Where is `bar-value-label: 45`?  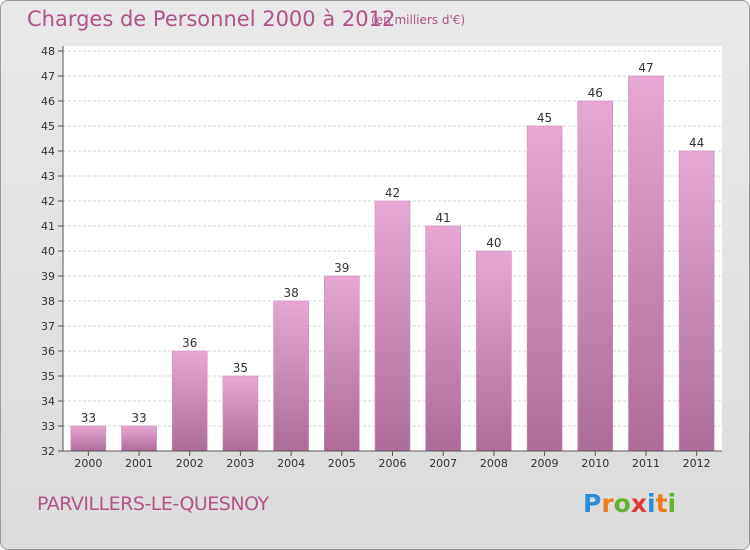
bar-value-label: 45 is located at coordinates (544, 118).